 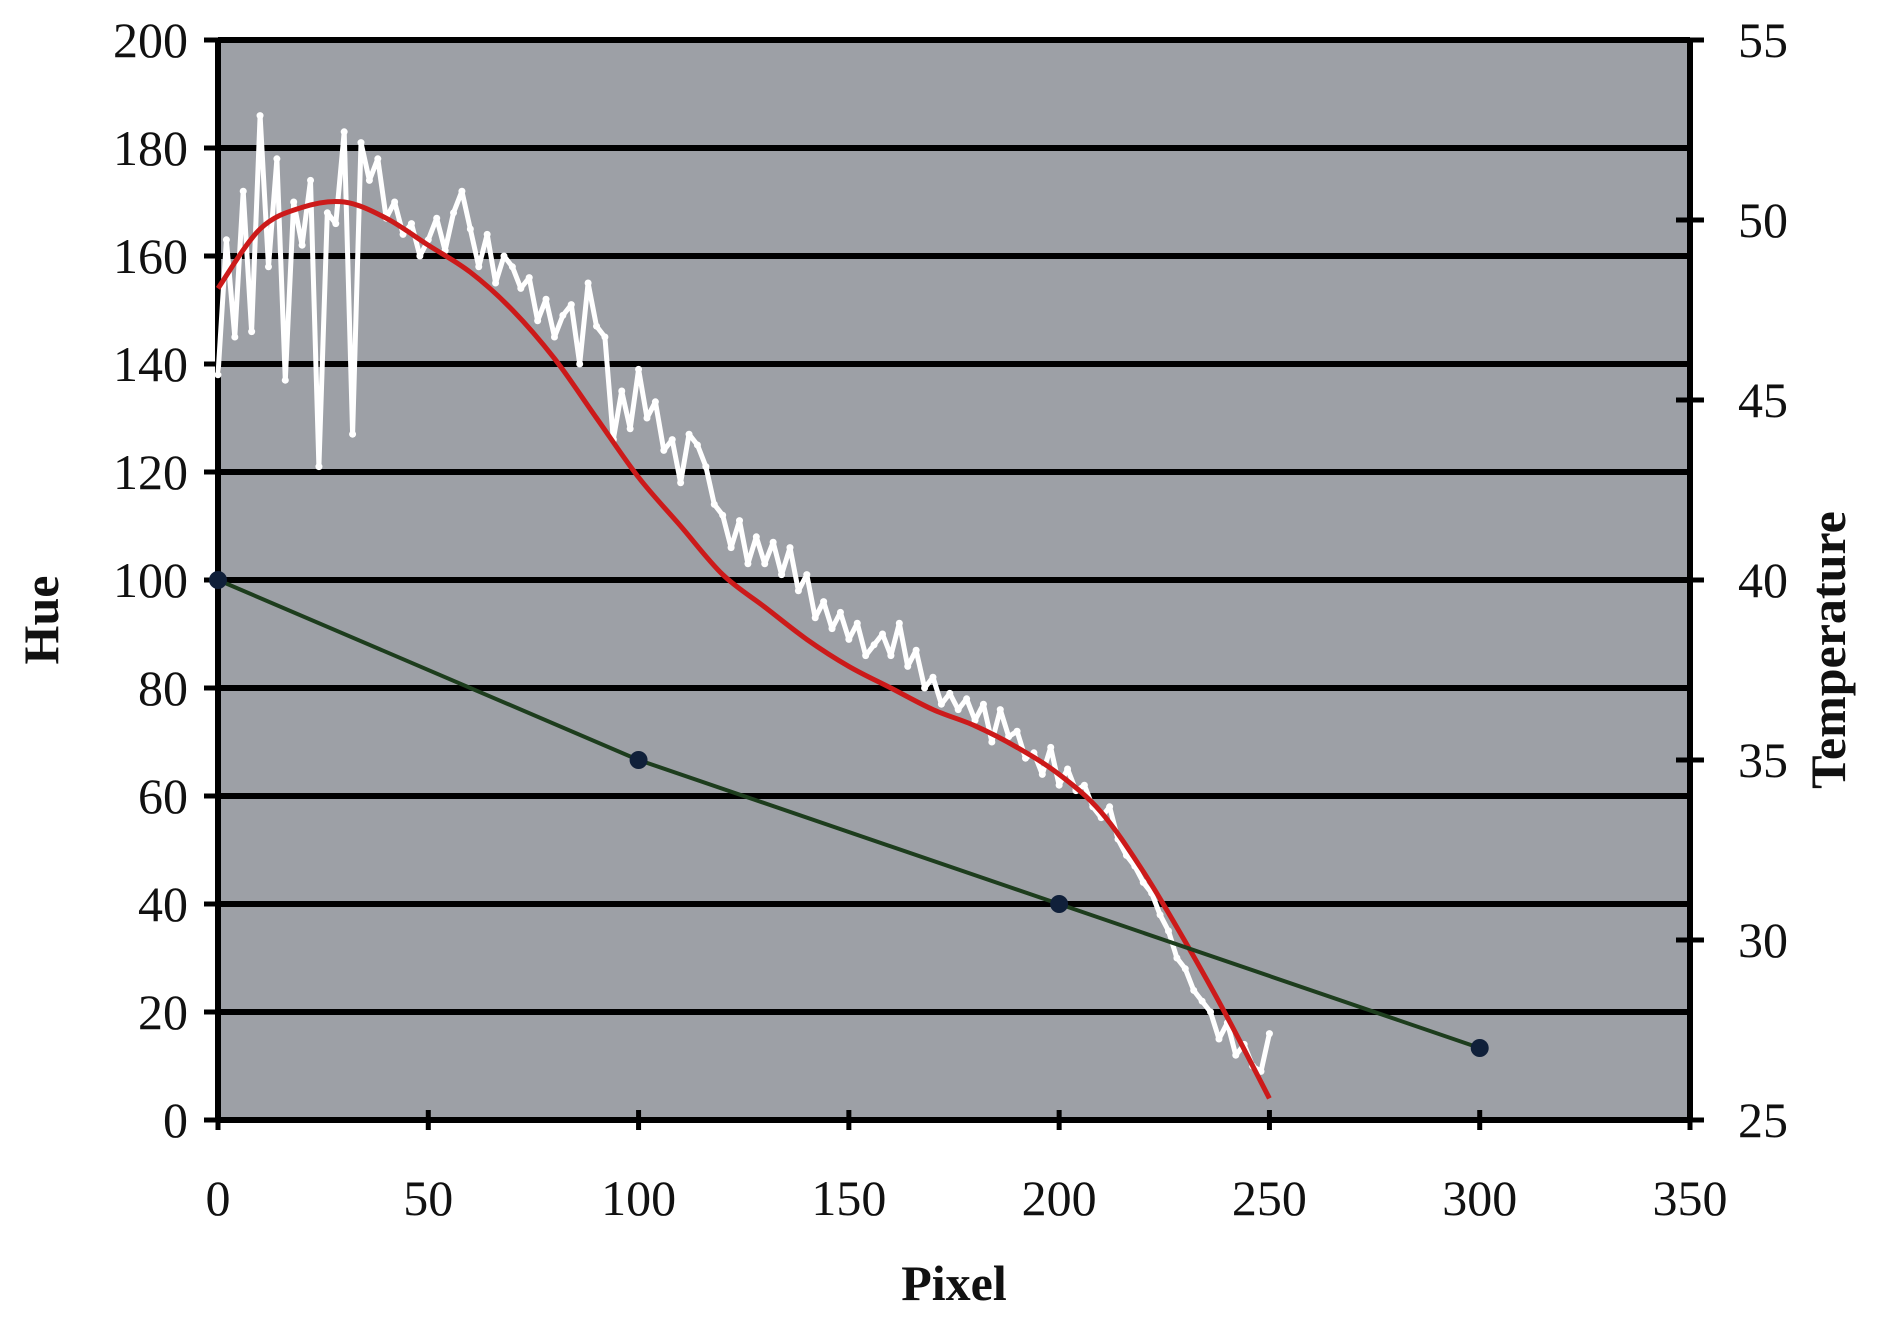 I want to click on y-left-tick-label: 180, so click(x=150, y=148).